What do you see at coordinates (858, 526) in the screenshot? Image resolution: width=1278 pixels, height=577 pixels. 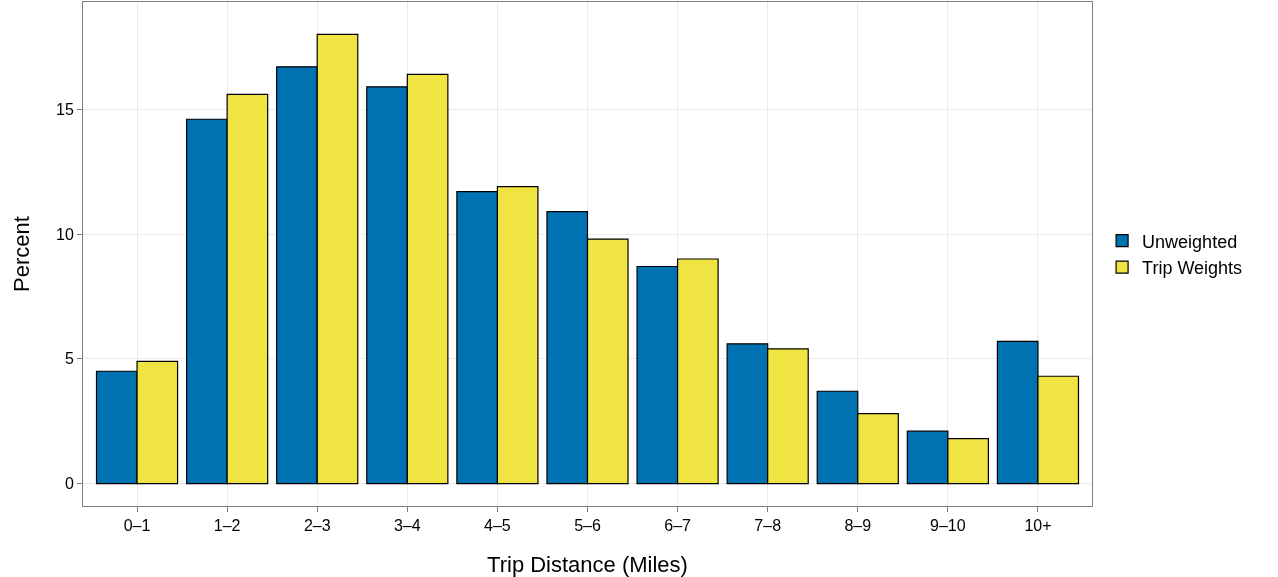 I see `x-tick-label: 8–9` at bounding box center [858, 526].